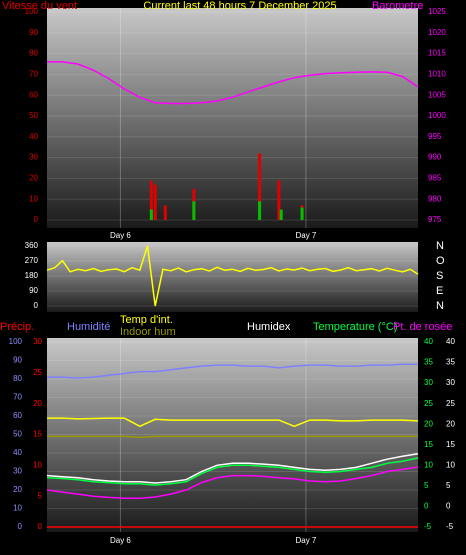  What do you see at coordinates (146, 320) in the screenshot?
I see `legend-label: Temp d'int.` at bounding box center [146, 320].